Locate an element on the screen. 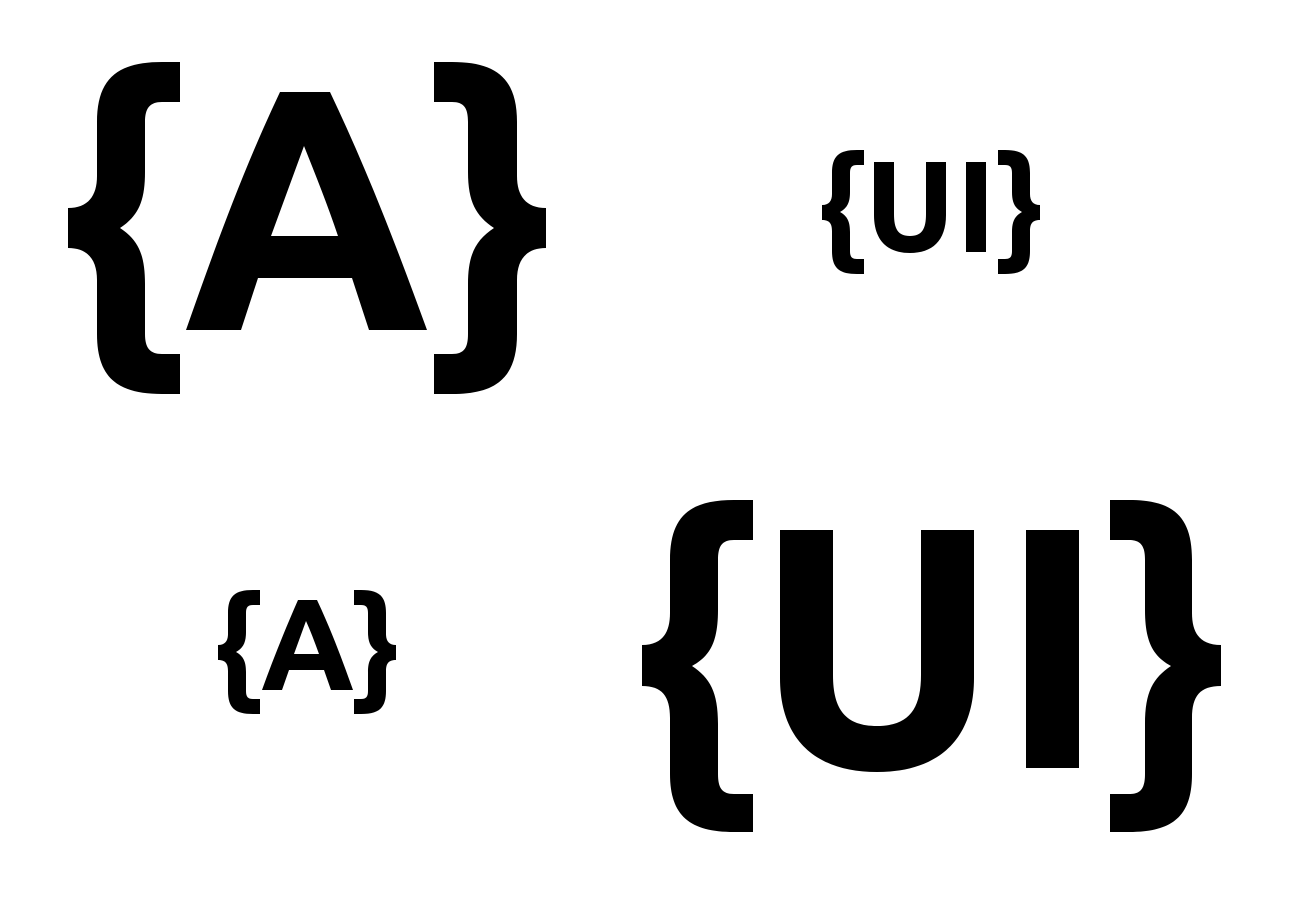 The image size is (1290, 902). logo-a-small-graphic is located at coordinates (307, 652).